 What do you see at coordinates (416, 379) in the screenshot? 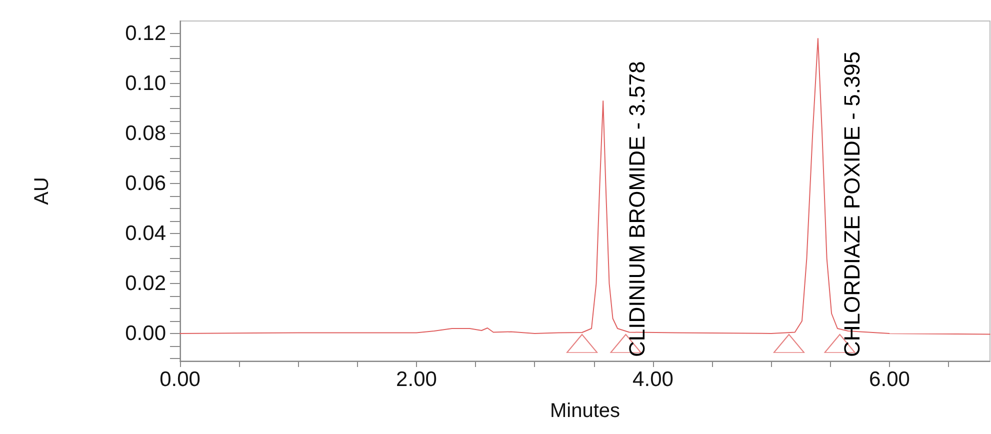
I see `x-tick-label: 2.00` at bounding box center [416, 379].